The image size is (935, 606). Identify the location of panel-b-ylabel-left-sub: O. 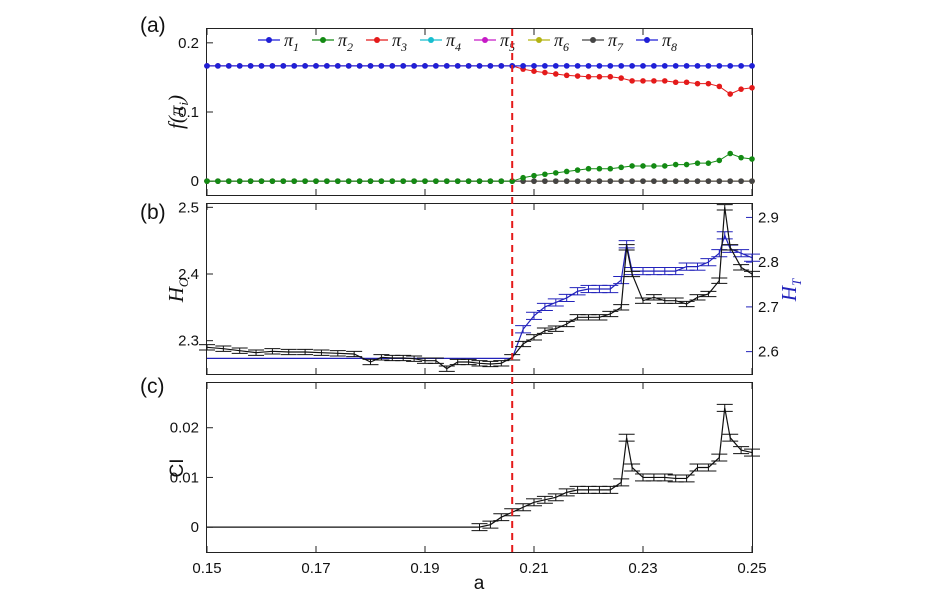
(183, 282).